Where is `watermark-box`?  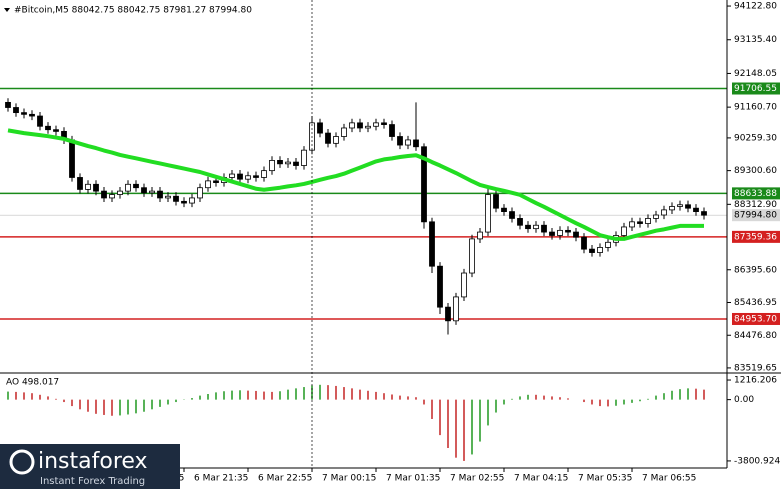 watermark-box is located at coordinates (90, 466).